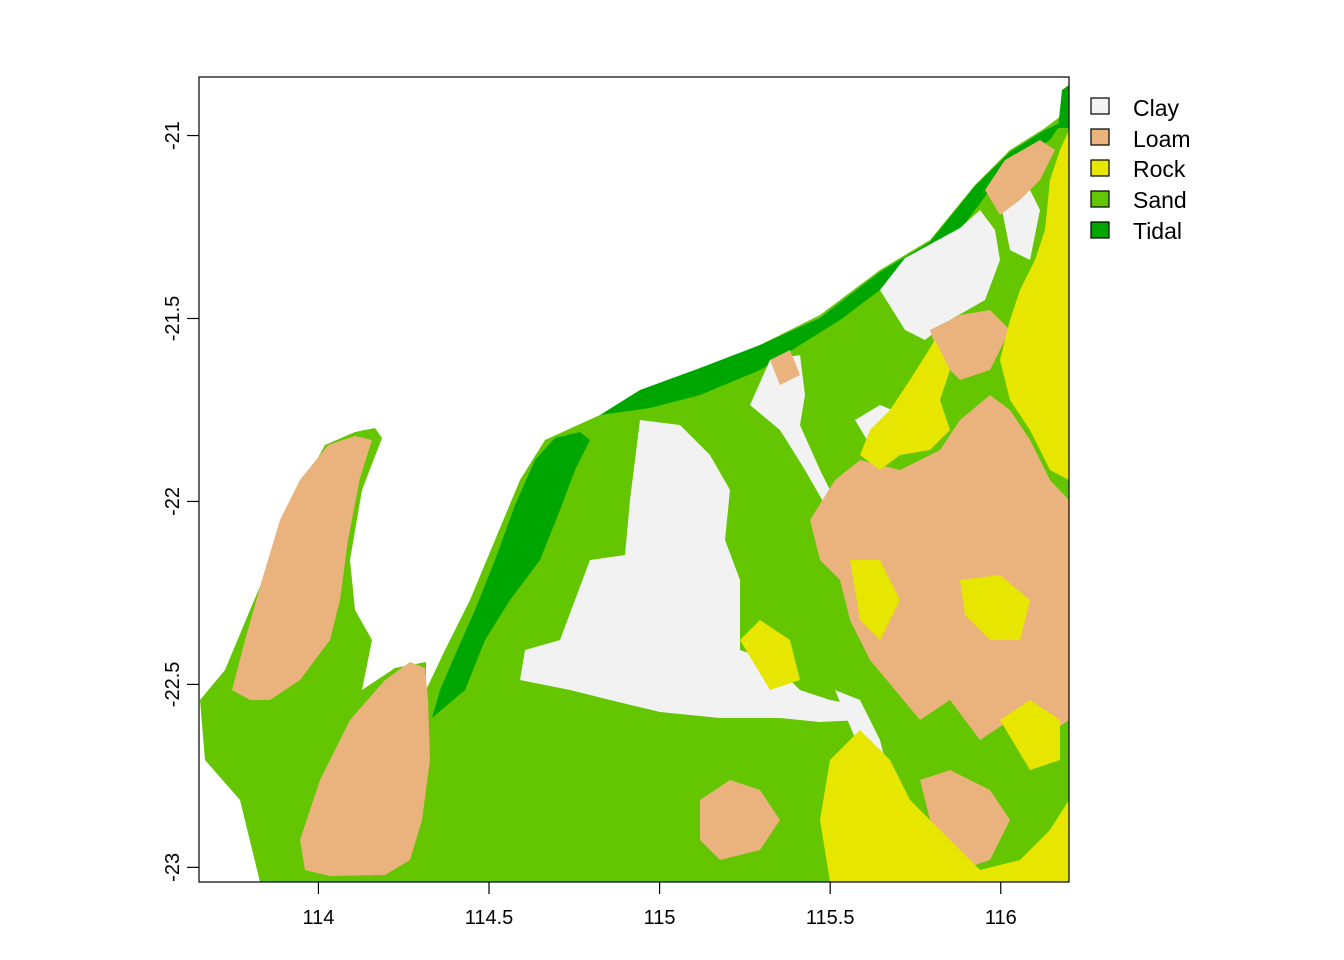 This screenshot has width=1344, height=960. Describe the element at coordinates (1100, 199) in the screenshot. I see `legend-swatch-sand` at that location.